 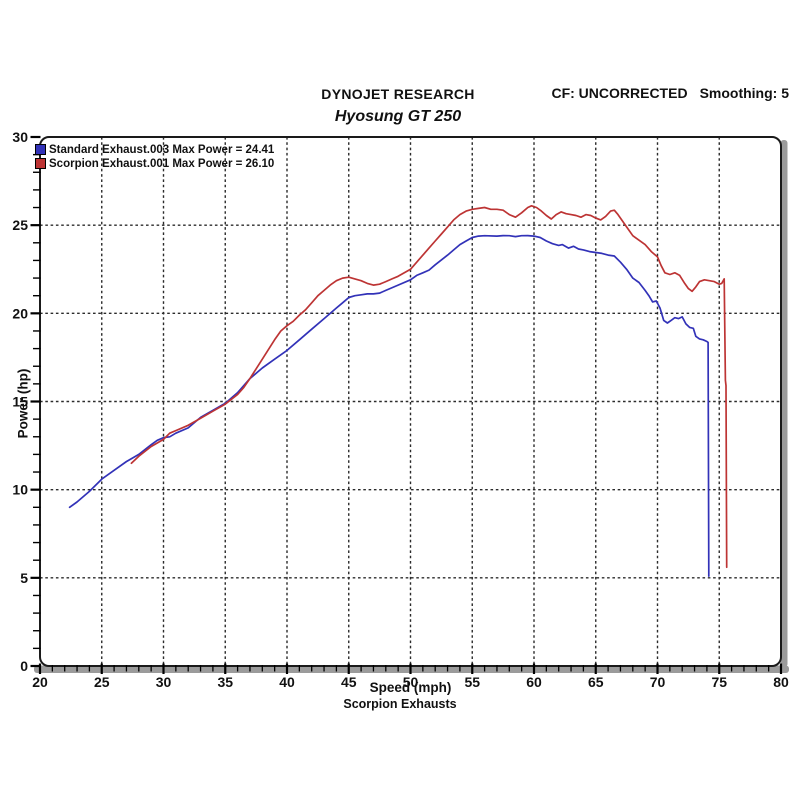 What do you see at coordinates (619, 93) in the screenshot?
I see `correction-factor-label: CF: UNCORRECTED` at bounding box center [619, 93].